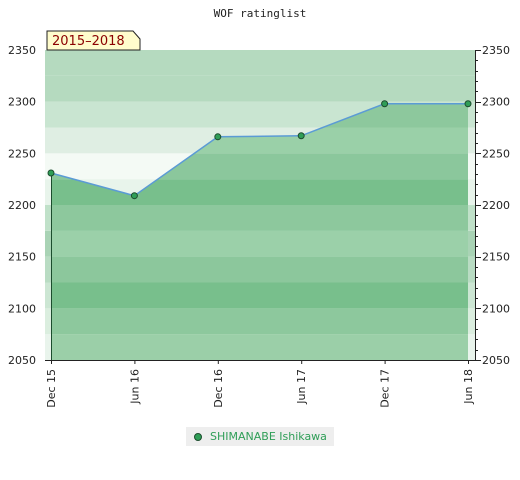 Image resolution: width=520 pixels, height=480 pixels. What do you see at coordinates (22, 153) in the screenshot?
I see `y-tick-label-left: 2250` at bounding box center [22, 153].